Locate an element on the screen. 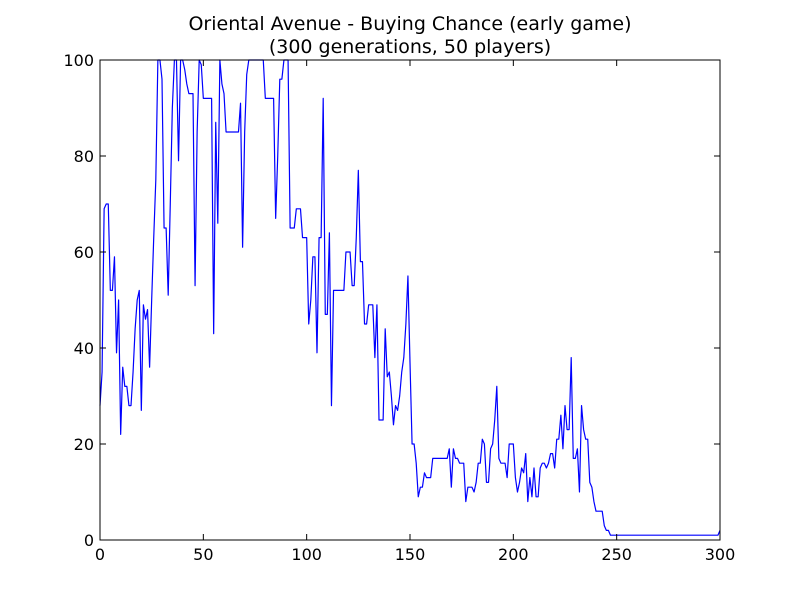 The width and height of the screenshot is (800, 604). y-tick-label: 20 is located at coordinates (84, 444).